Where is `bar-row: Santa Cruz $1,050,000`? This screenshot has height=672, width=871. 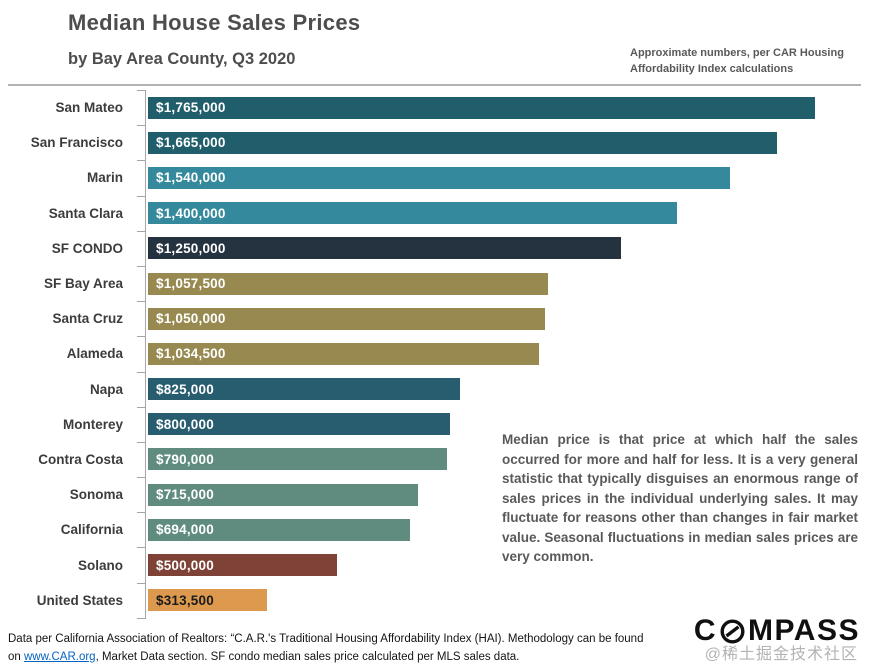 bar-row: Santa Cruz $1,050,000 is located at coordinates (432, 319).